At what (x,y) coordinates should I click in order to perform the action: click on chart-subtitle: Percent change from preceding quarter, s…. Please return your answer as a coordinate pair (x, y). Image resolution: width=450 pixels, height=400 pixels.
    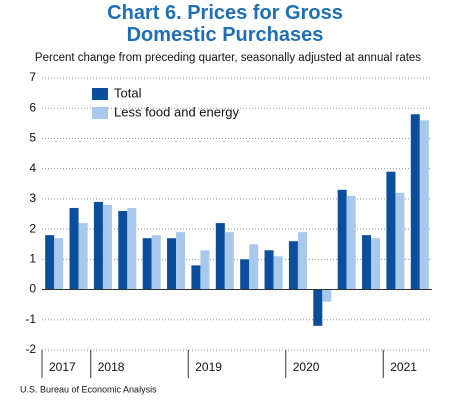
    Looking at the image, I should click on (228, 58).